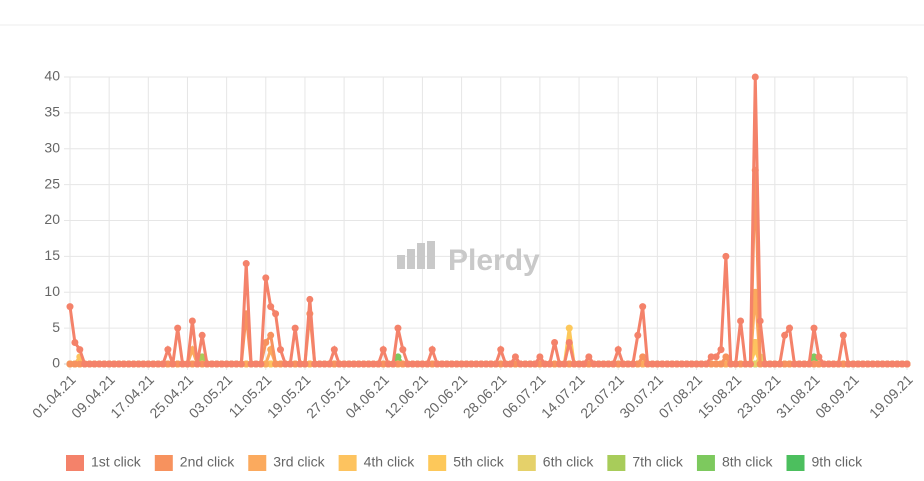  What do you see at coordinates (207, 462) in the screenshot?
I see `legend-label: 2nd click` at bounding box center [207, 462].